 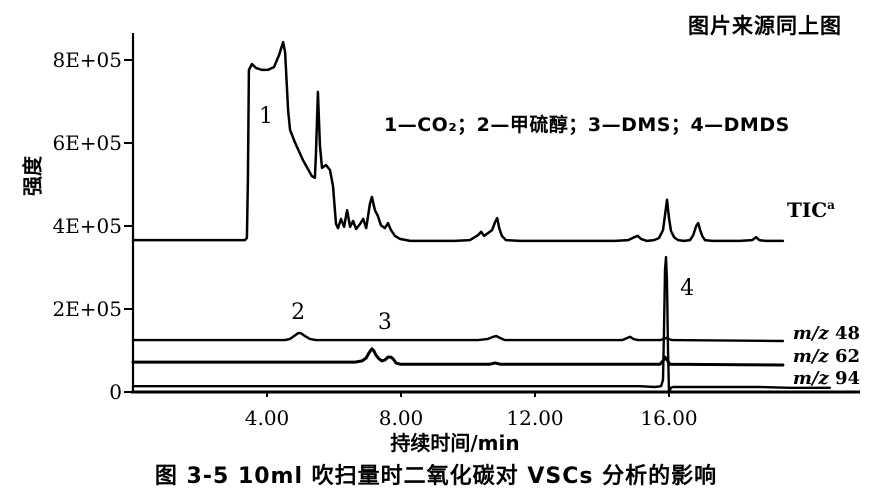 I want to click on trace-label-mz94: m/z 94, so click(x=826, y=378).